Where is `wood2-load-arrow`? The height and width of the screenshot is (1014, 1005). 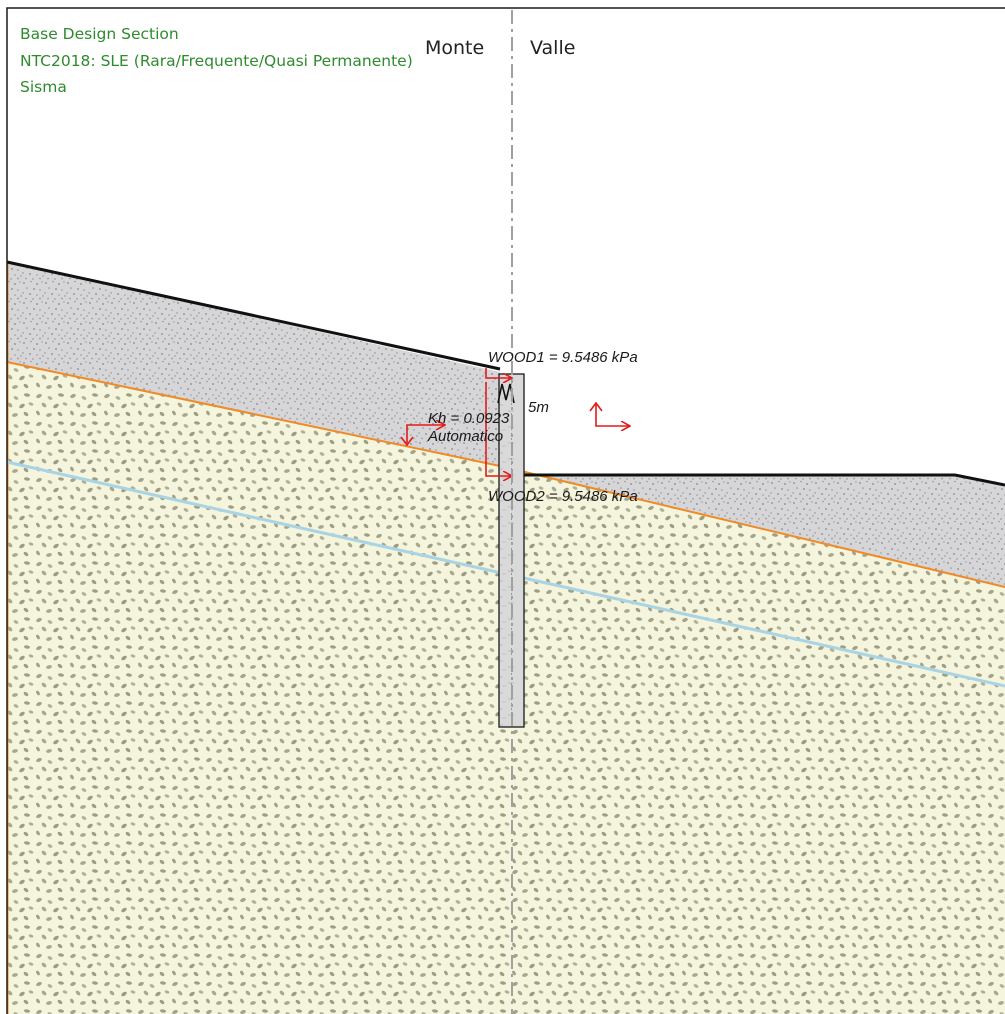
wood2-load-arrow is located at coordinates (498, 429).